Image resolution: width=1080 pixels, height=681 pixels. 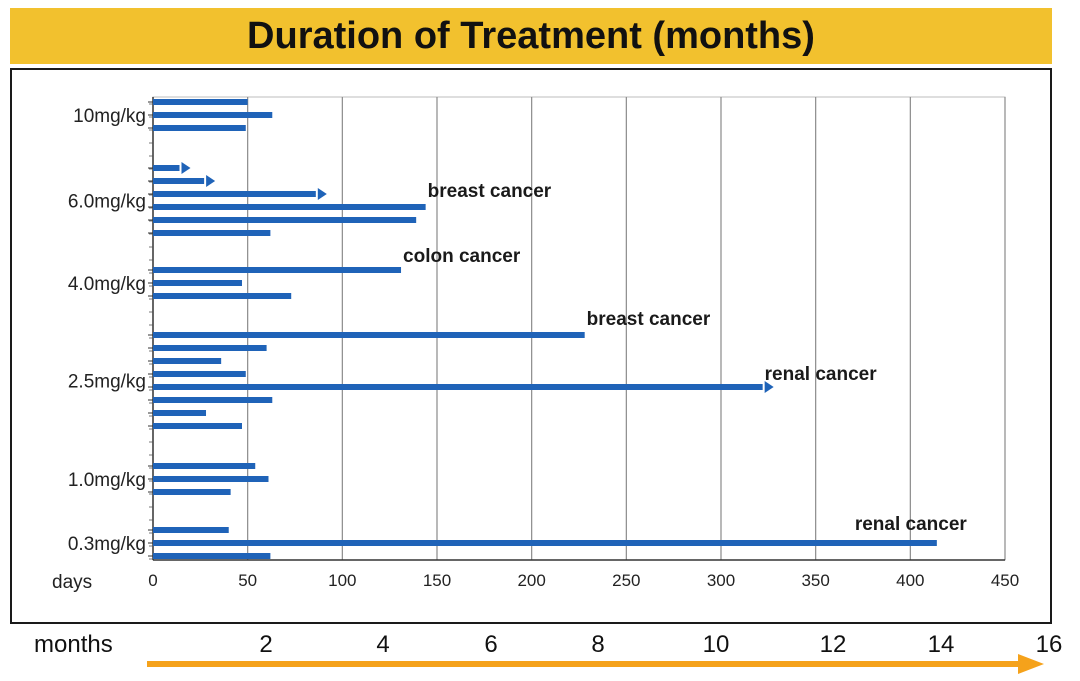 I want to click on dose-group-label: 10mg/kg, so click(x=109, y=116).